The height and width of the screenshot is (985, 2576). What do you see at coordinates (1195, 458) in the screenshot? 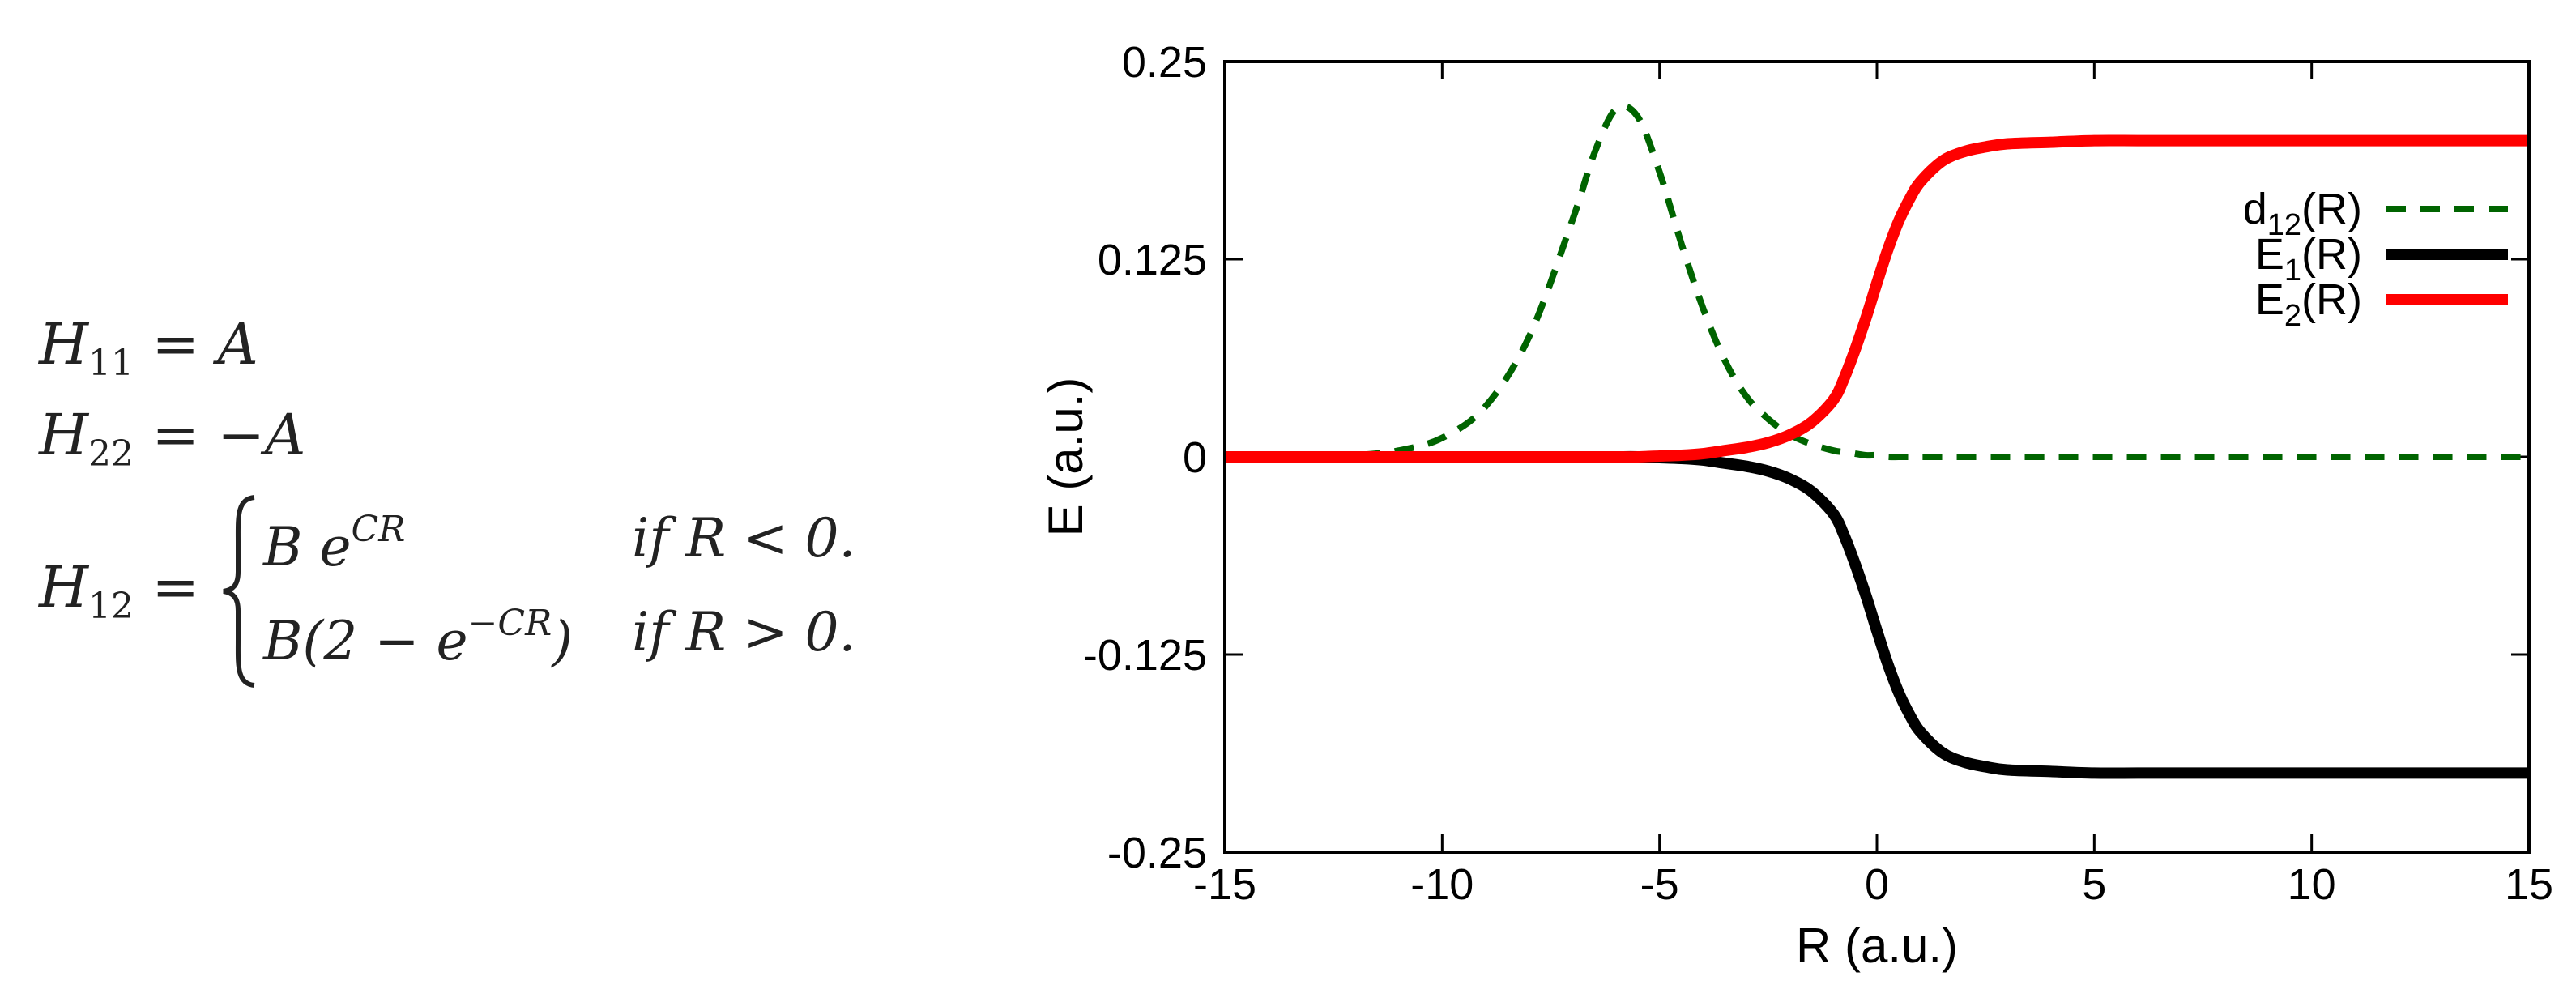
I see `y-tick-label: 0` at bounding box center [1195, 458].